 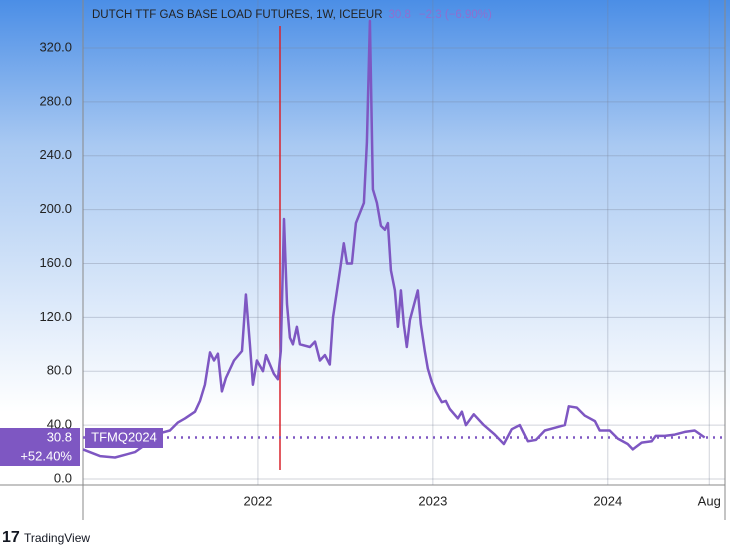 I want to click on symbol-label: TFMQ2024, so click(x=124, y=436).